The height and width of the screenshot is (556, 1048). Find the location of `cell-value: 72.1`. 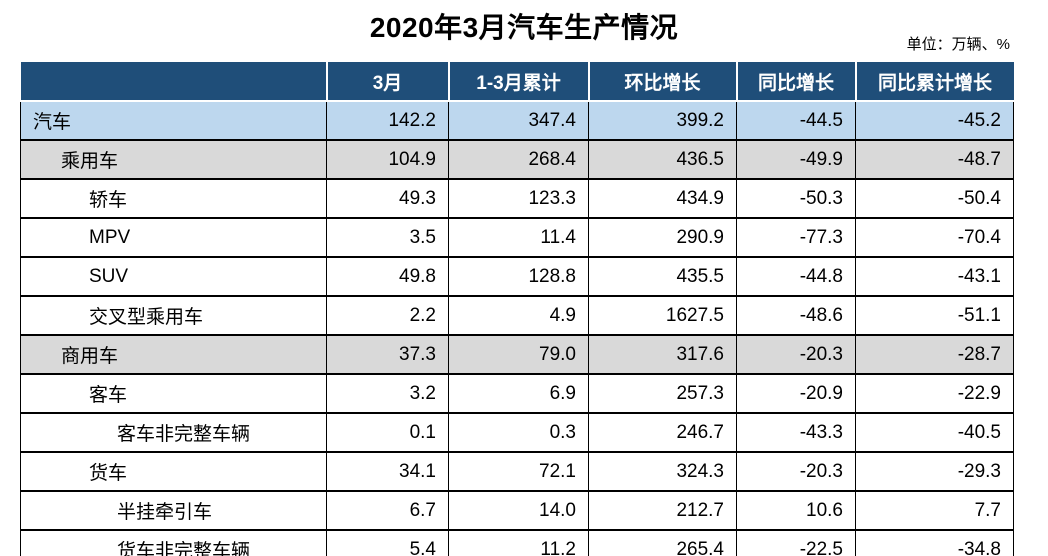

cell-value: 72.1 is located at coordinates (518, 471).